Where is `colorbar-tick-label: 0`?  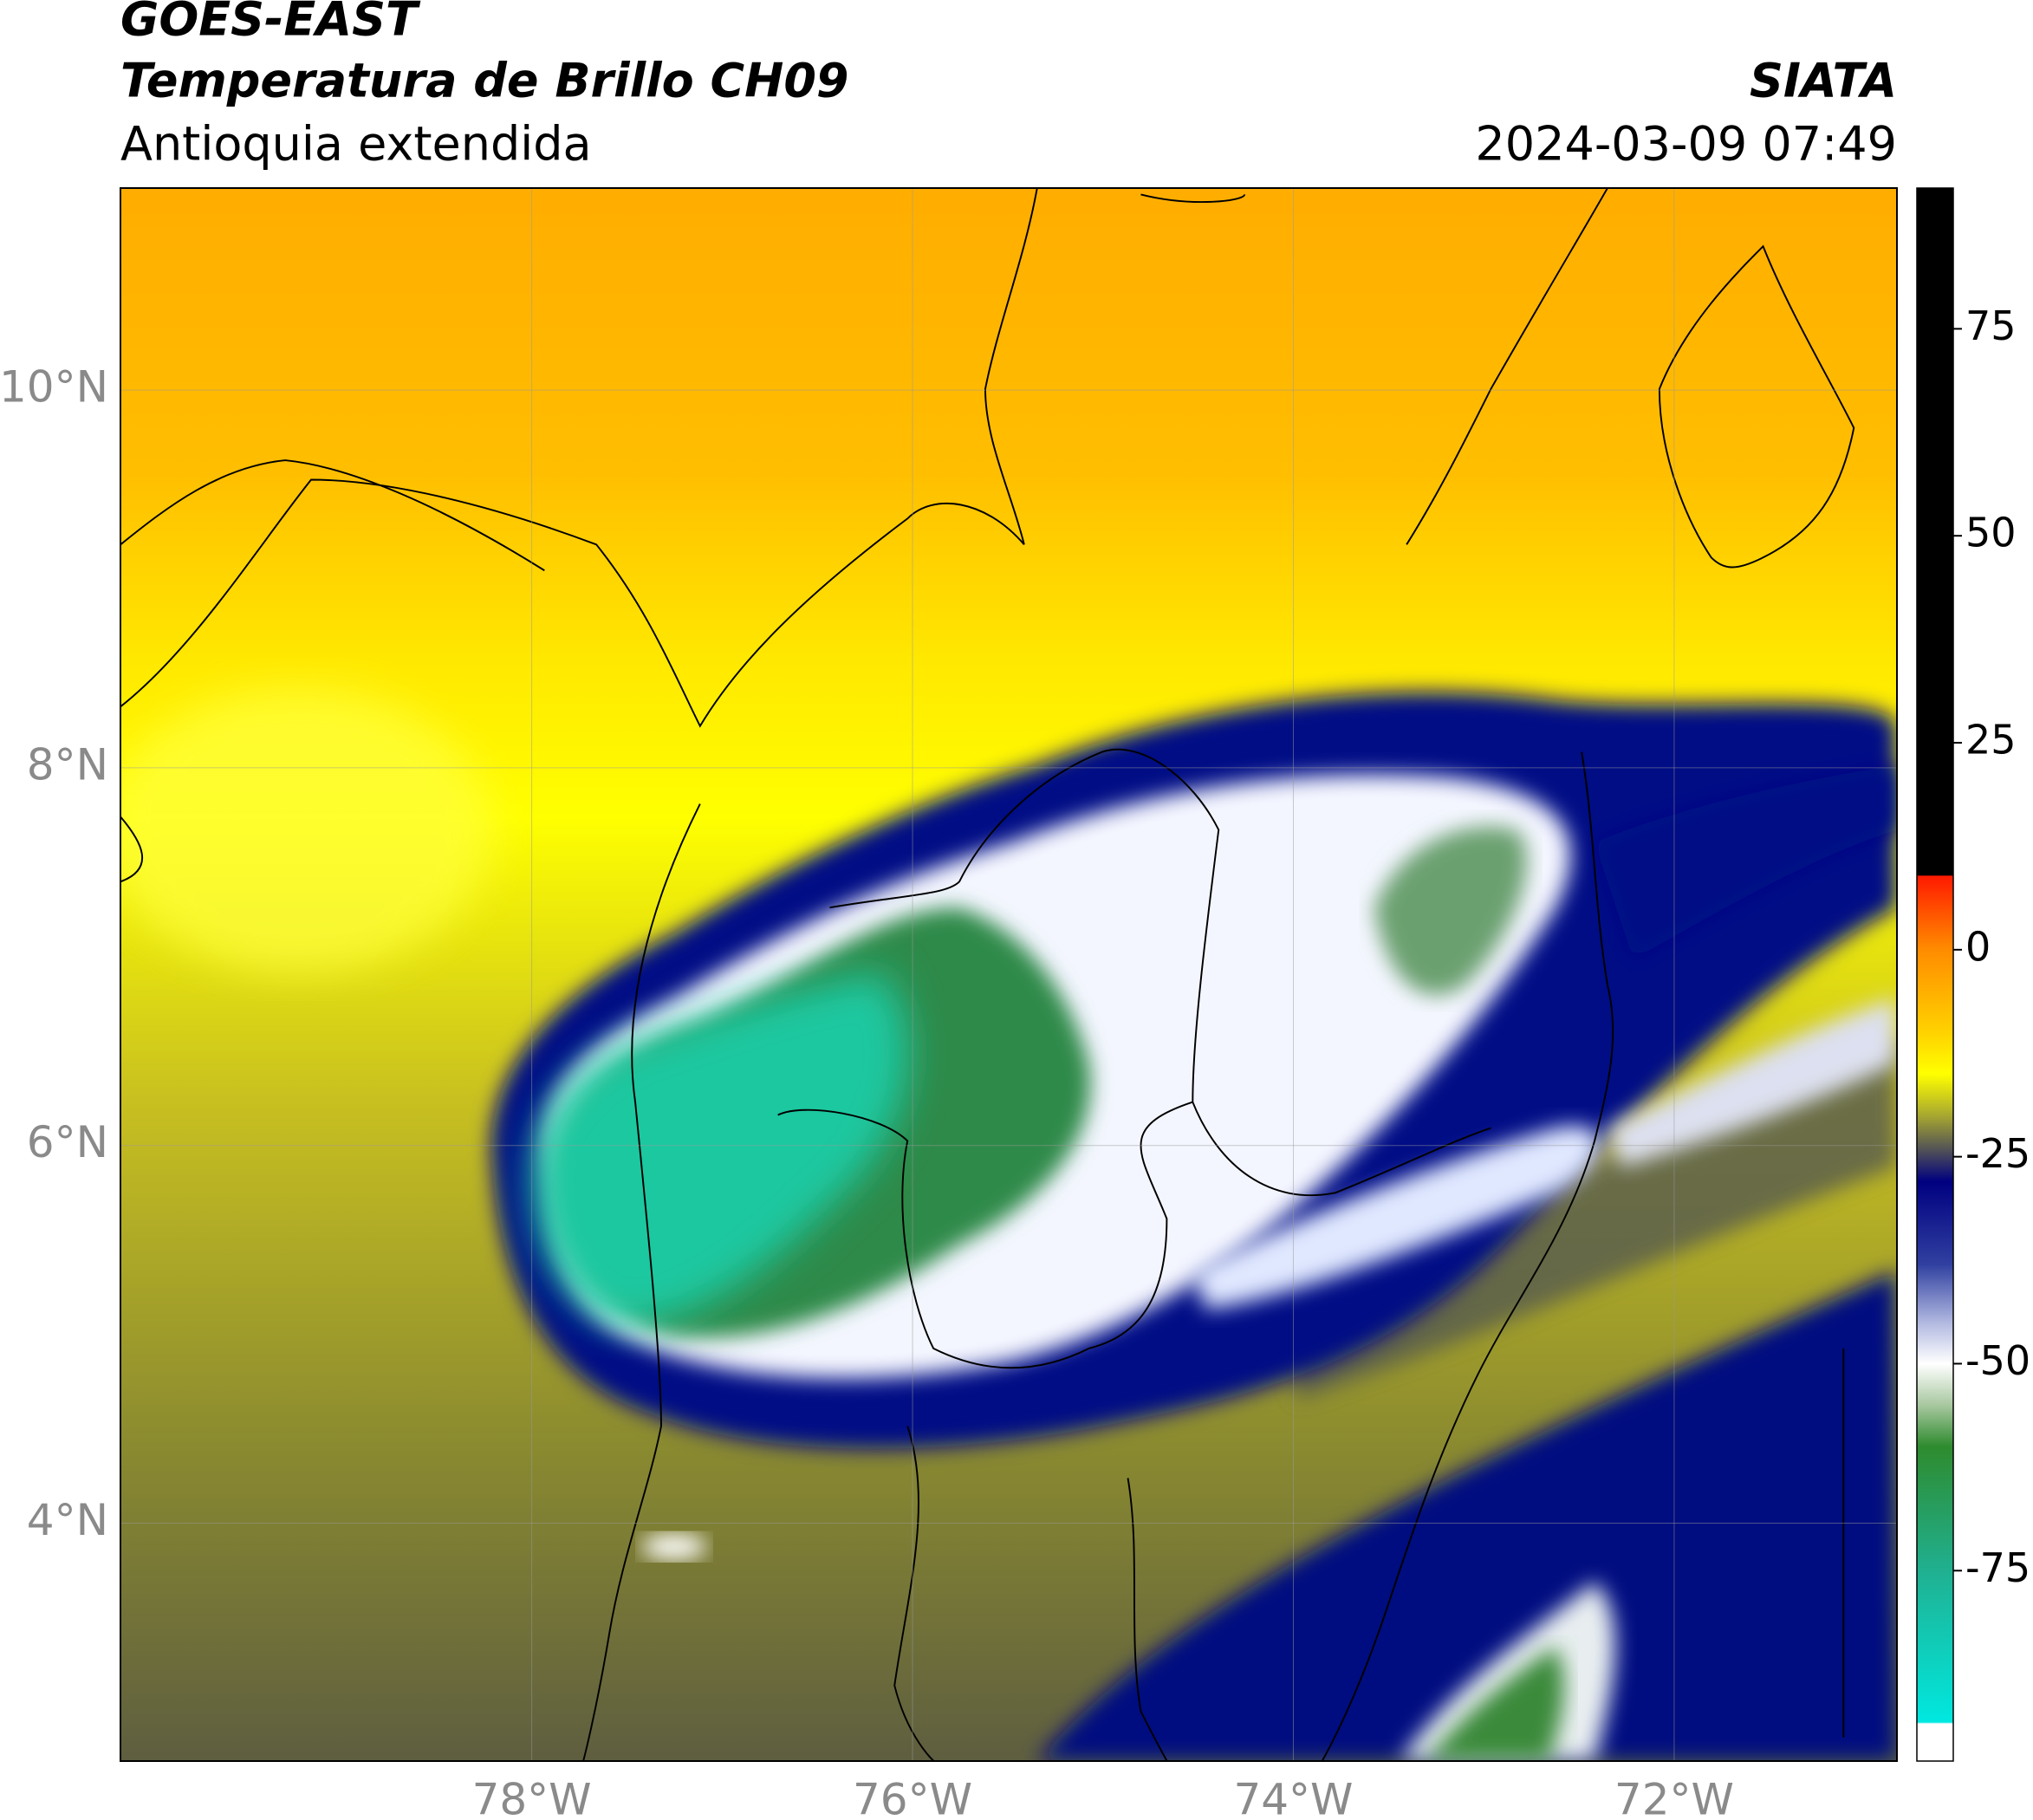
colorbar-tick-label: 0 is located at coordinates (1978, 946).